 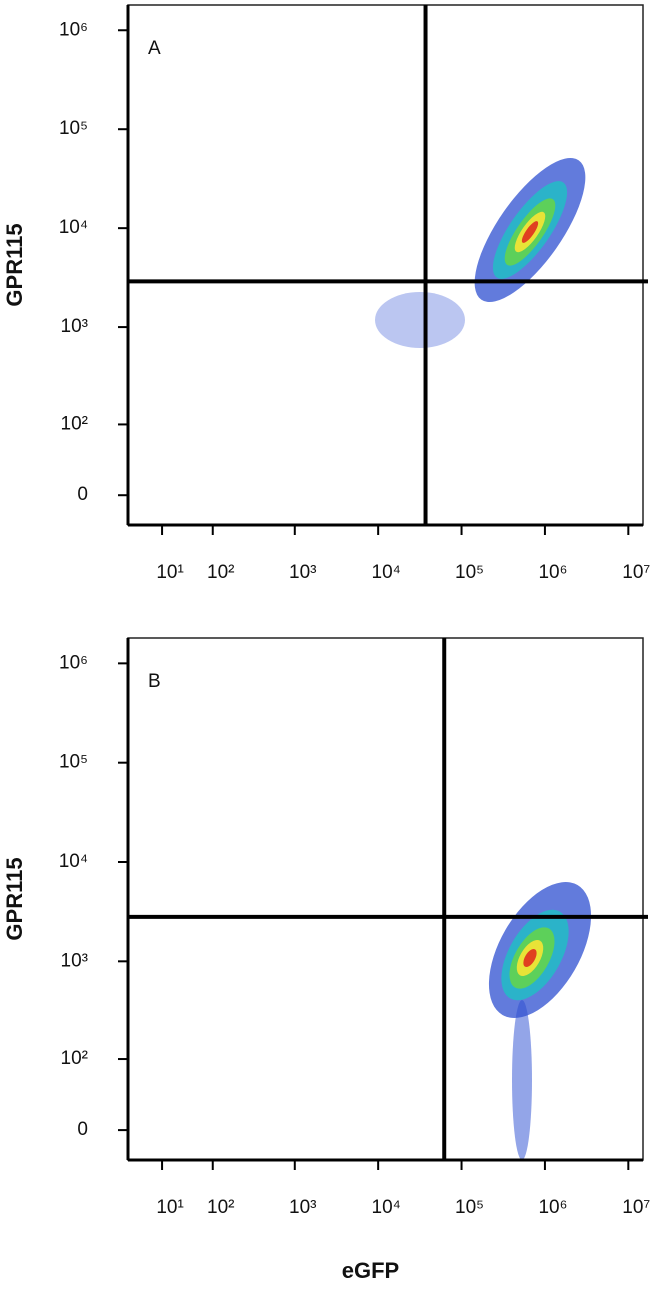 I want to click on panel-label: B, so click(x=154, y=681).